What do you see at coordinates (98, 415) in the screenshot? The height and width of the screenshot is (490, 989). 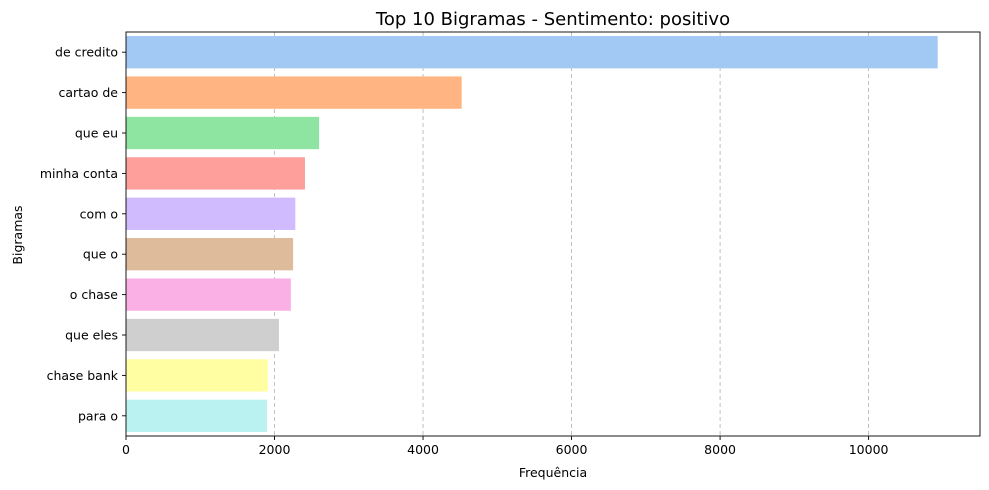 I see `y-tick-label: para o` at bounding box center [98, 415].